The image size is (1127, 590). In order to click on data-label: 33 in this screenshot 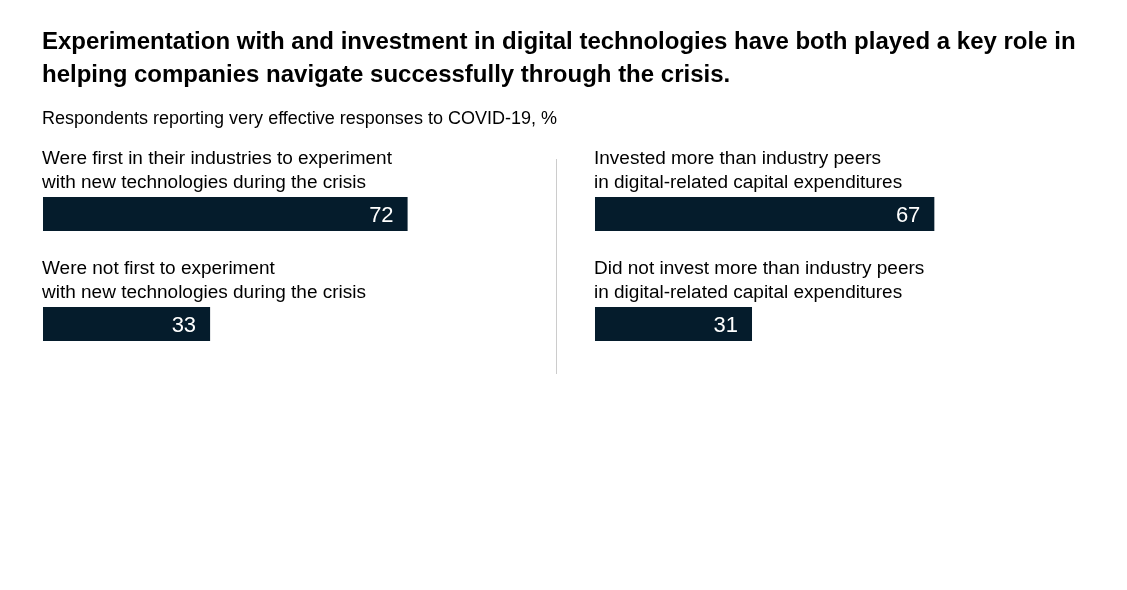, I will do `click(184, 324)`.